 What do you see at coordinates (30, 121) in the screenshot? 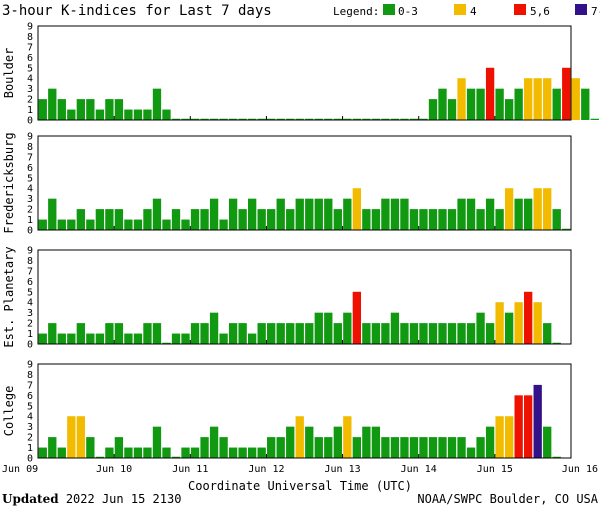
I see `panel-0-y-tick-0: 0` at bounding box center [30, 121].